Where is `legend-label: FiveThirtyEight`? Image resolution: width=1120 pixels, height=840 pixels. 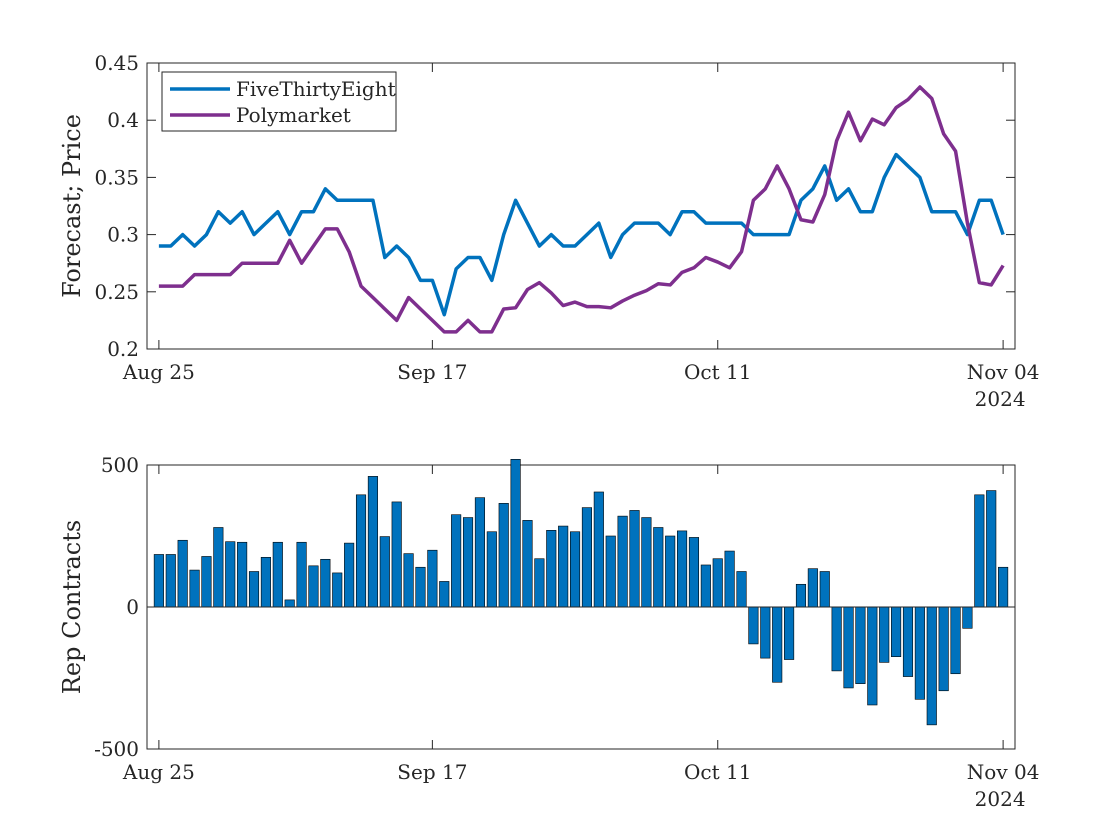 legend-label: FiveThirtyEight is located at coordinates (316, 89).